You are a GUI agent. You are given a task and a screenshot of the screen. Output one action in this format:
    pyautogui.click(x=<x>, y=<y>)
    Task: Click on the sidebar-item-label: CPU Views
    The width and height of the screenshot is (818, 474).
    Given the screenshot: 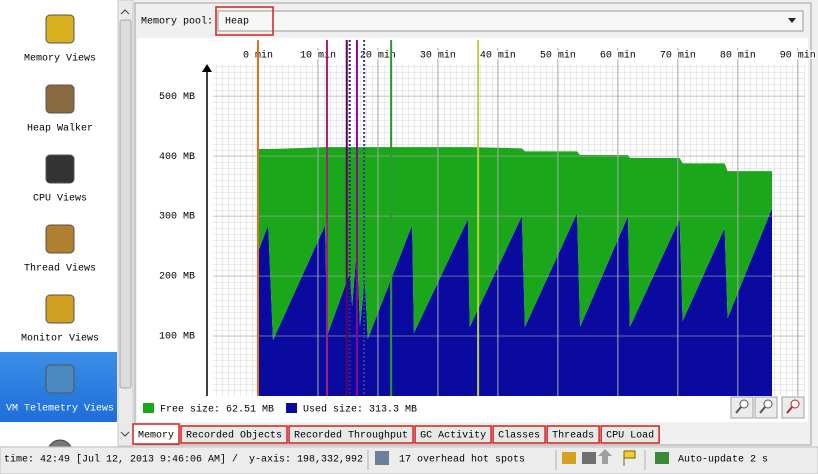 What is the action you would take?
    pyautogui.click(x=60, y=199)
    